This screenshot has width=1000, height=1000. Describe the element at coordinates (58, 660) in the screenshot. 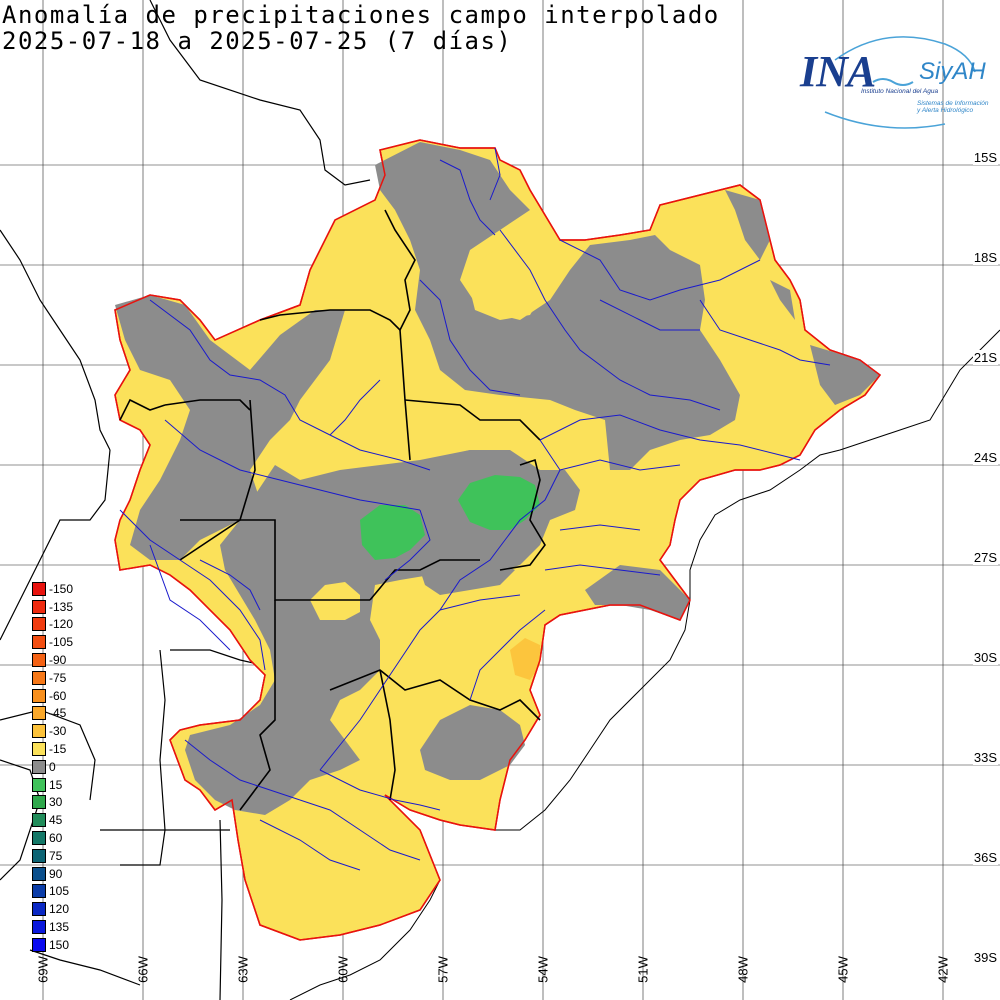

I see `legend-label: -90` at that location.